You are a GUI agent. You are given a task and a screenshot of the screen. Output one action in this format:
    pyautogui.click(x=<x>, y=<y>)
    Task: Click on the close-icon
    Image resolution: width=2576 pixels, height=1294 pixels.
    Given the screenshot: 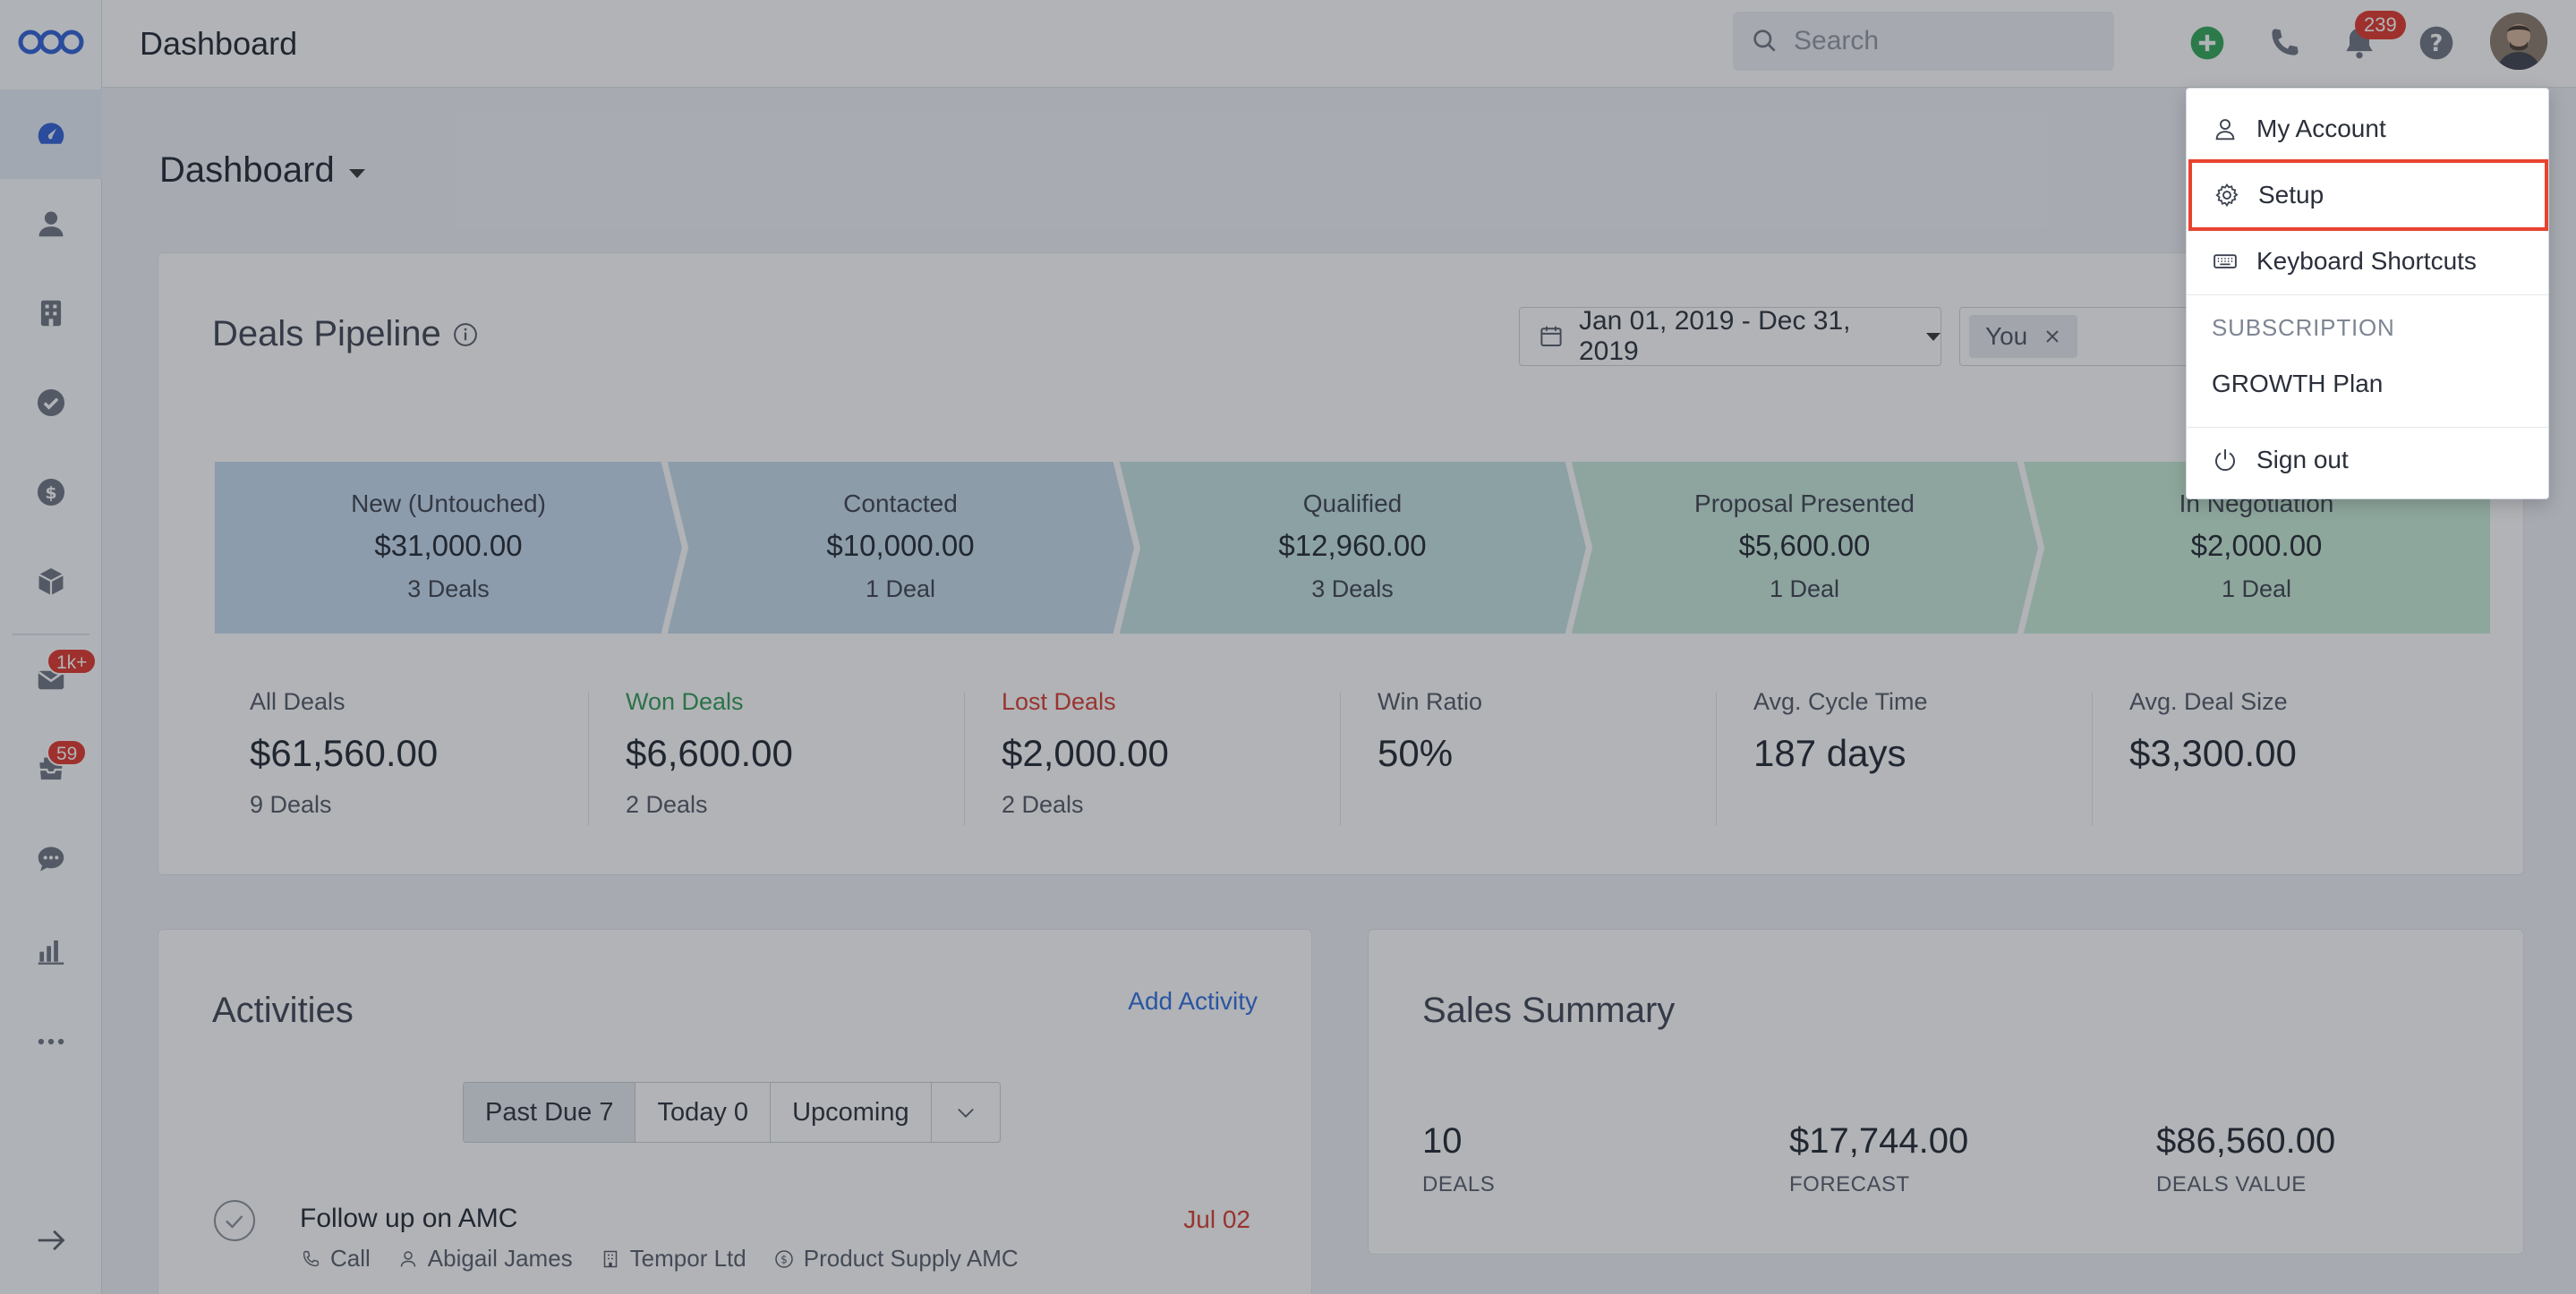 What is the action you would take?
    pyautogui.click(x=2052, y=336)
    